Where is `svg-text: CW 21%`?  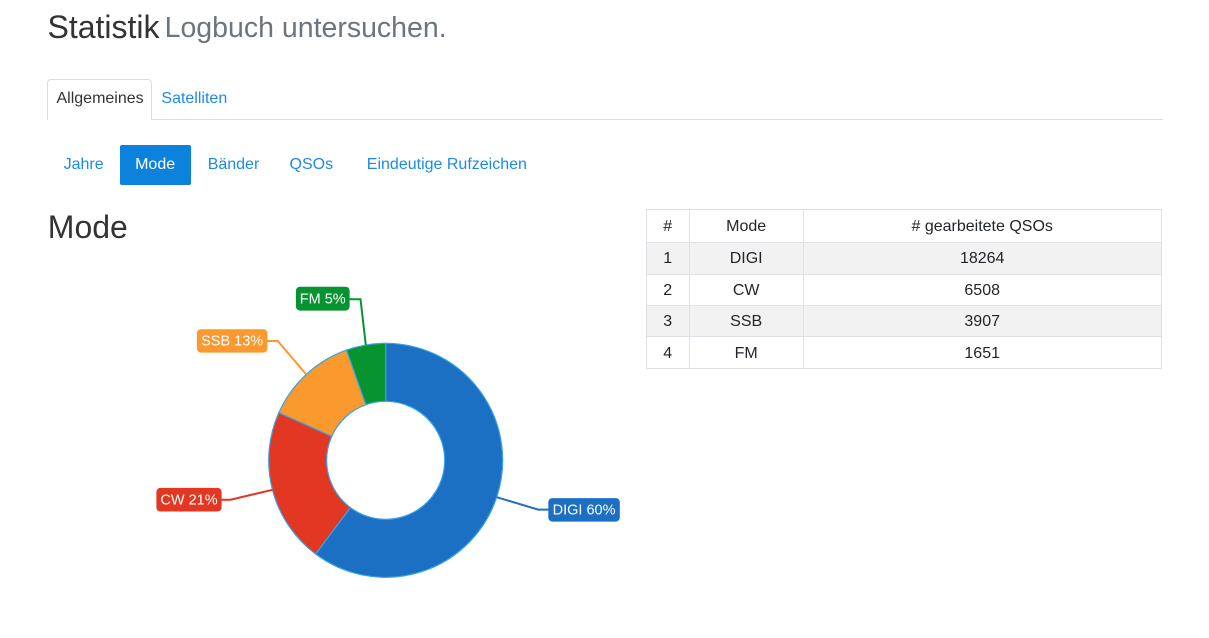
svg-text: CW 21% is located at coordinates (188, 501).